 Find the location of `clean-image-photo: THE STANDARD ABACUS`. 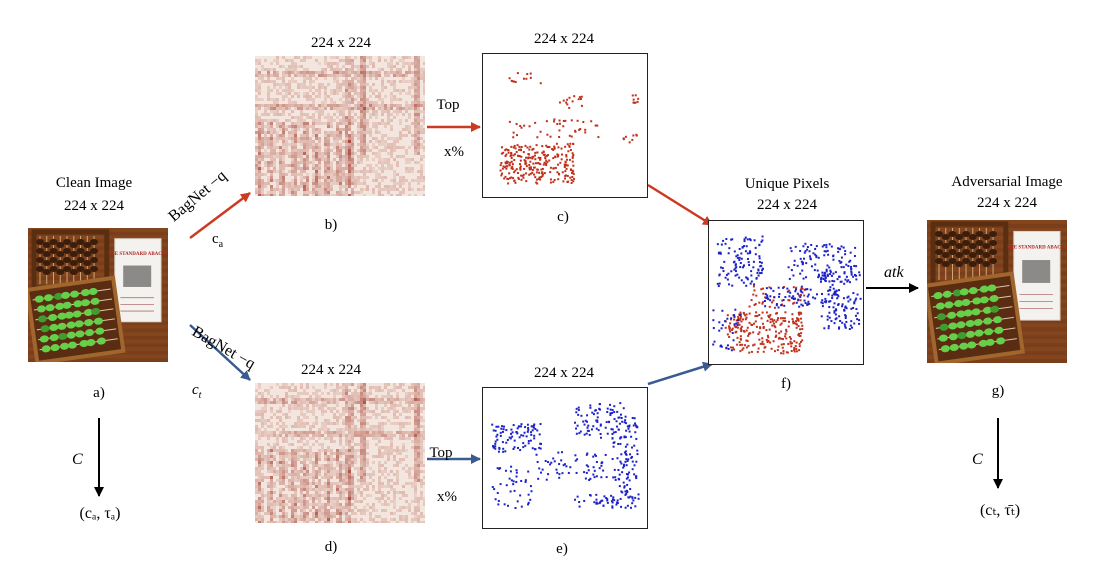

clean-image-photo: THE STANDARD ABACUS is located at coordinates (98, 295).